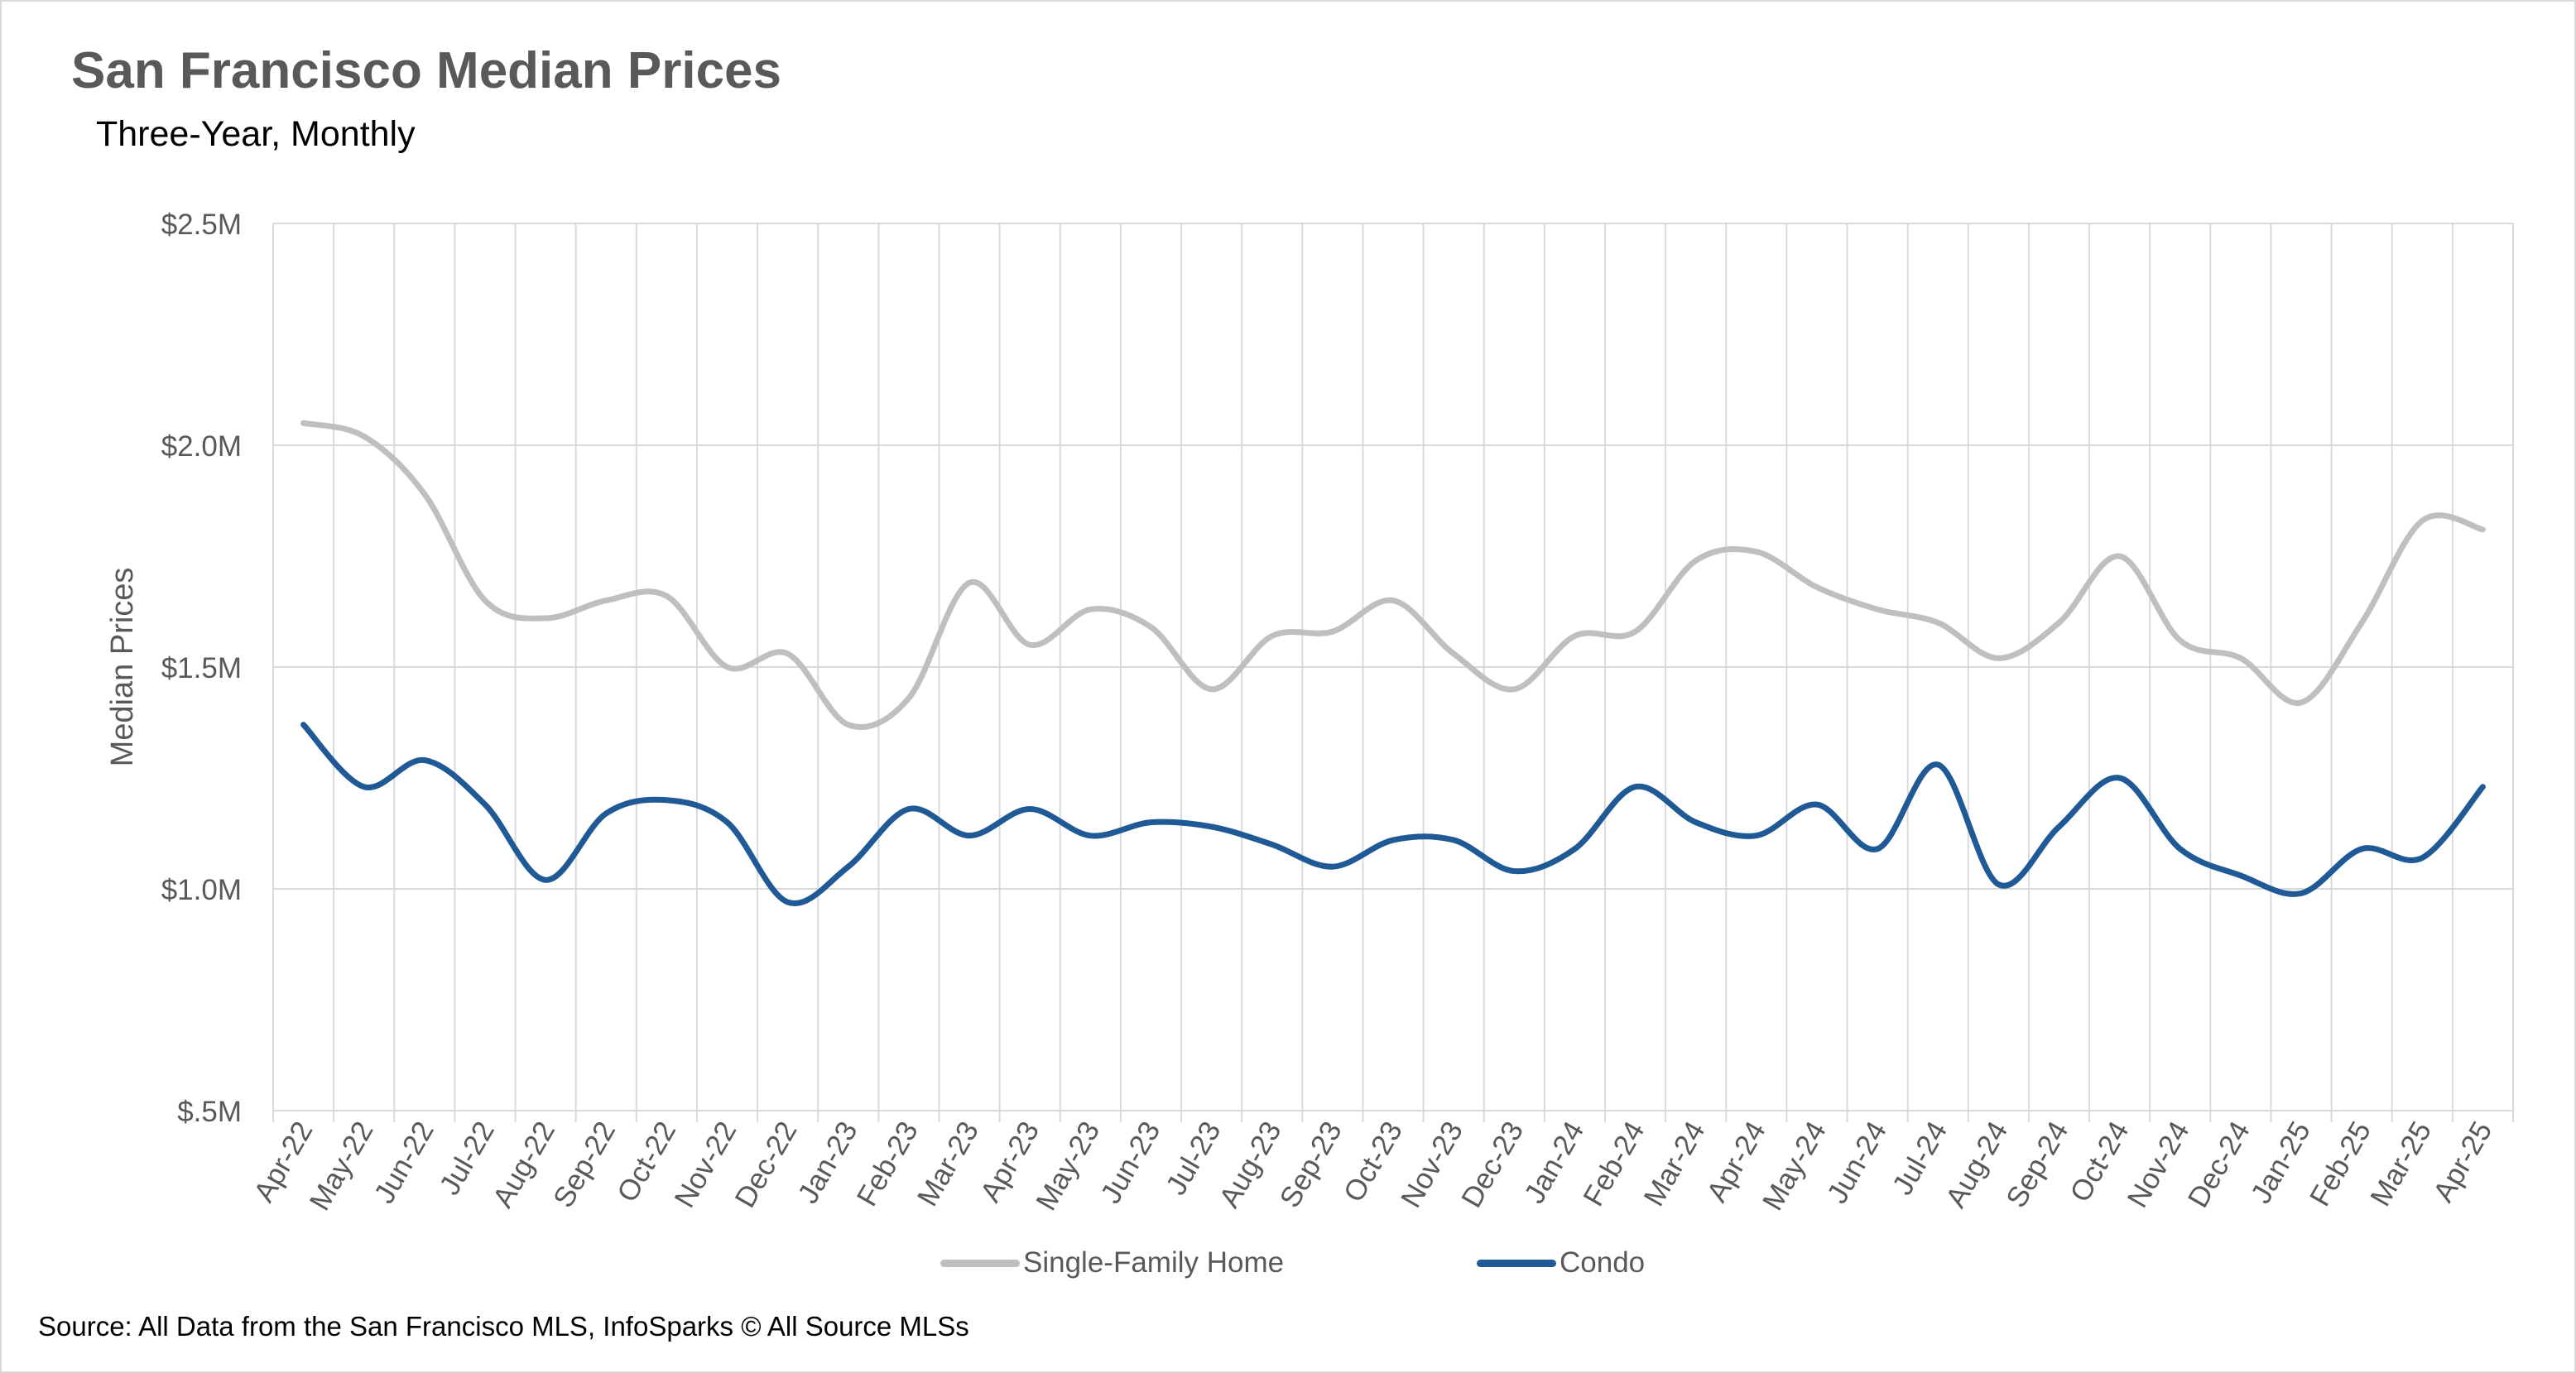 The image size is (2576, 1373). Describe the element at coordinates (1288, 1267) in the screenshot. I see `legend: Single-Family Home Condo` at that location.